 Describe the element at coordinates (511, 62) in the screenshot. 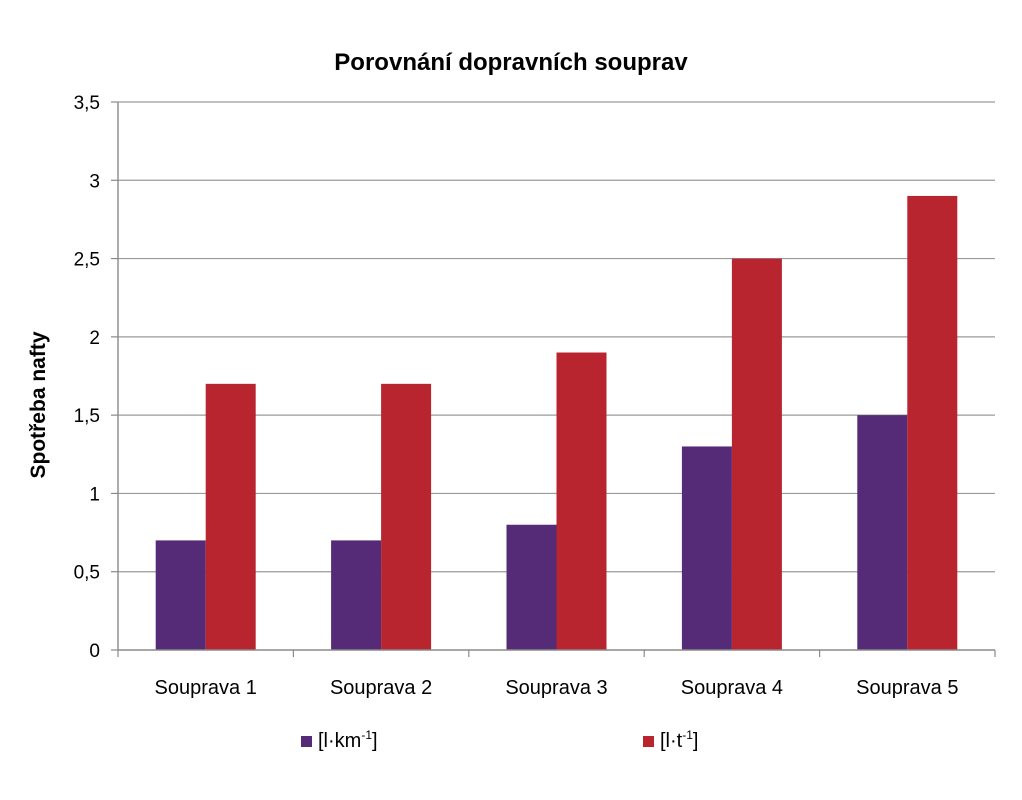

I see `chart-title: Porovnání dopravních souprav` at that location.